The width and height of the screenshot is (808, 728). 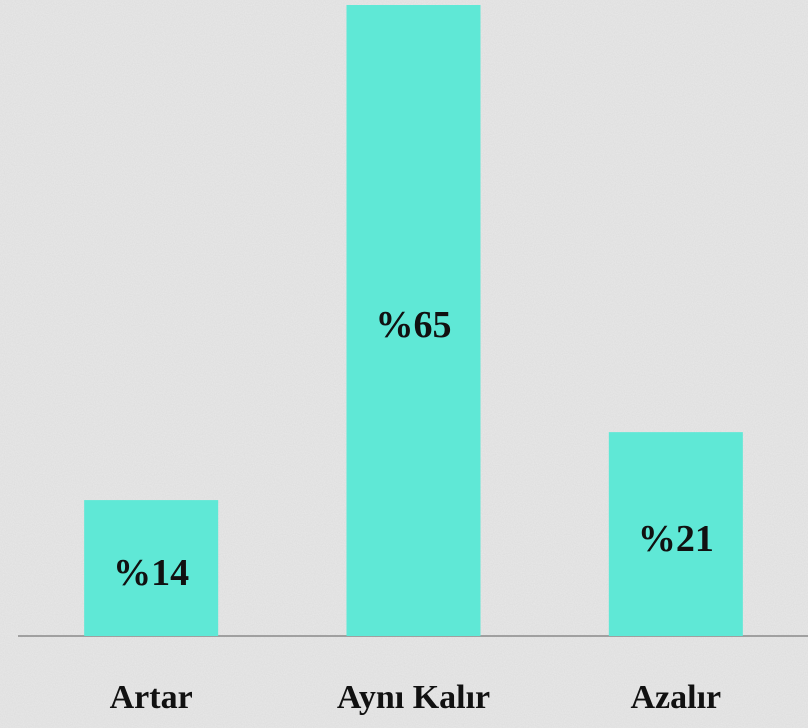 I want to click on x-tick-label: Artar, so click(x=151, y=697).